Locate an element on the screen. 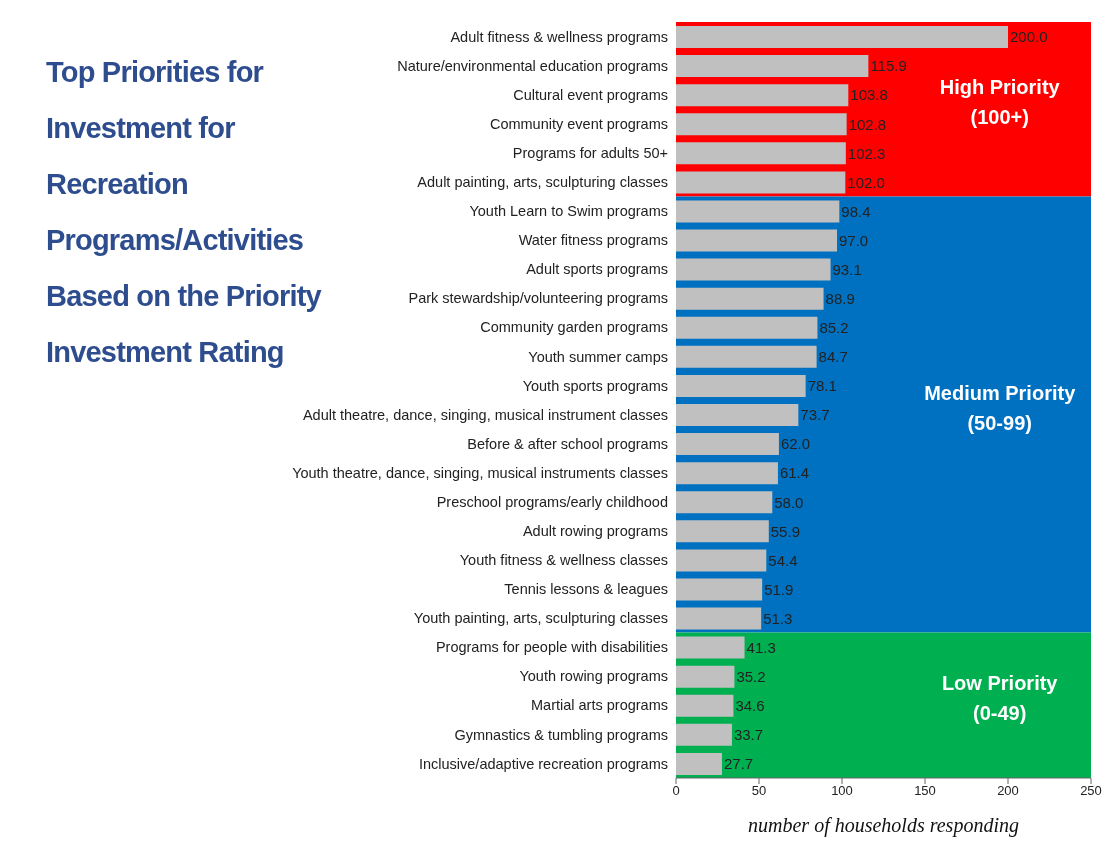 The image size is (1107, 844). text: Top Priorities for Investment for Recreation Programs/Activities Based on the Priority Investment Rating is located at coordinates (184, 212).